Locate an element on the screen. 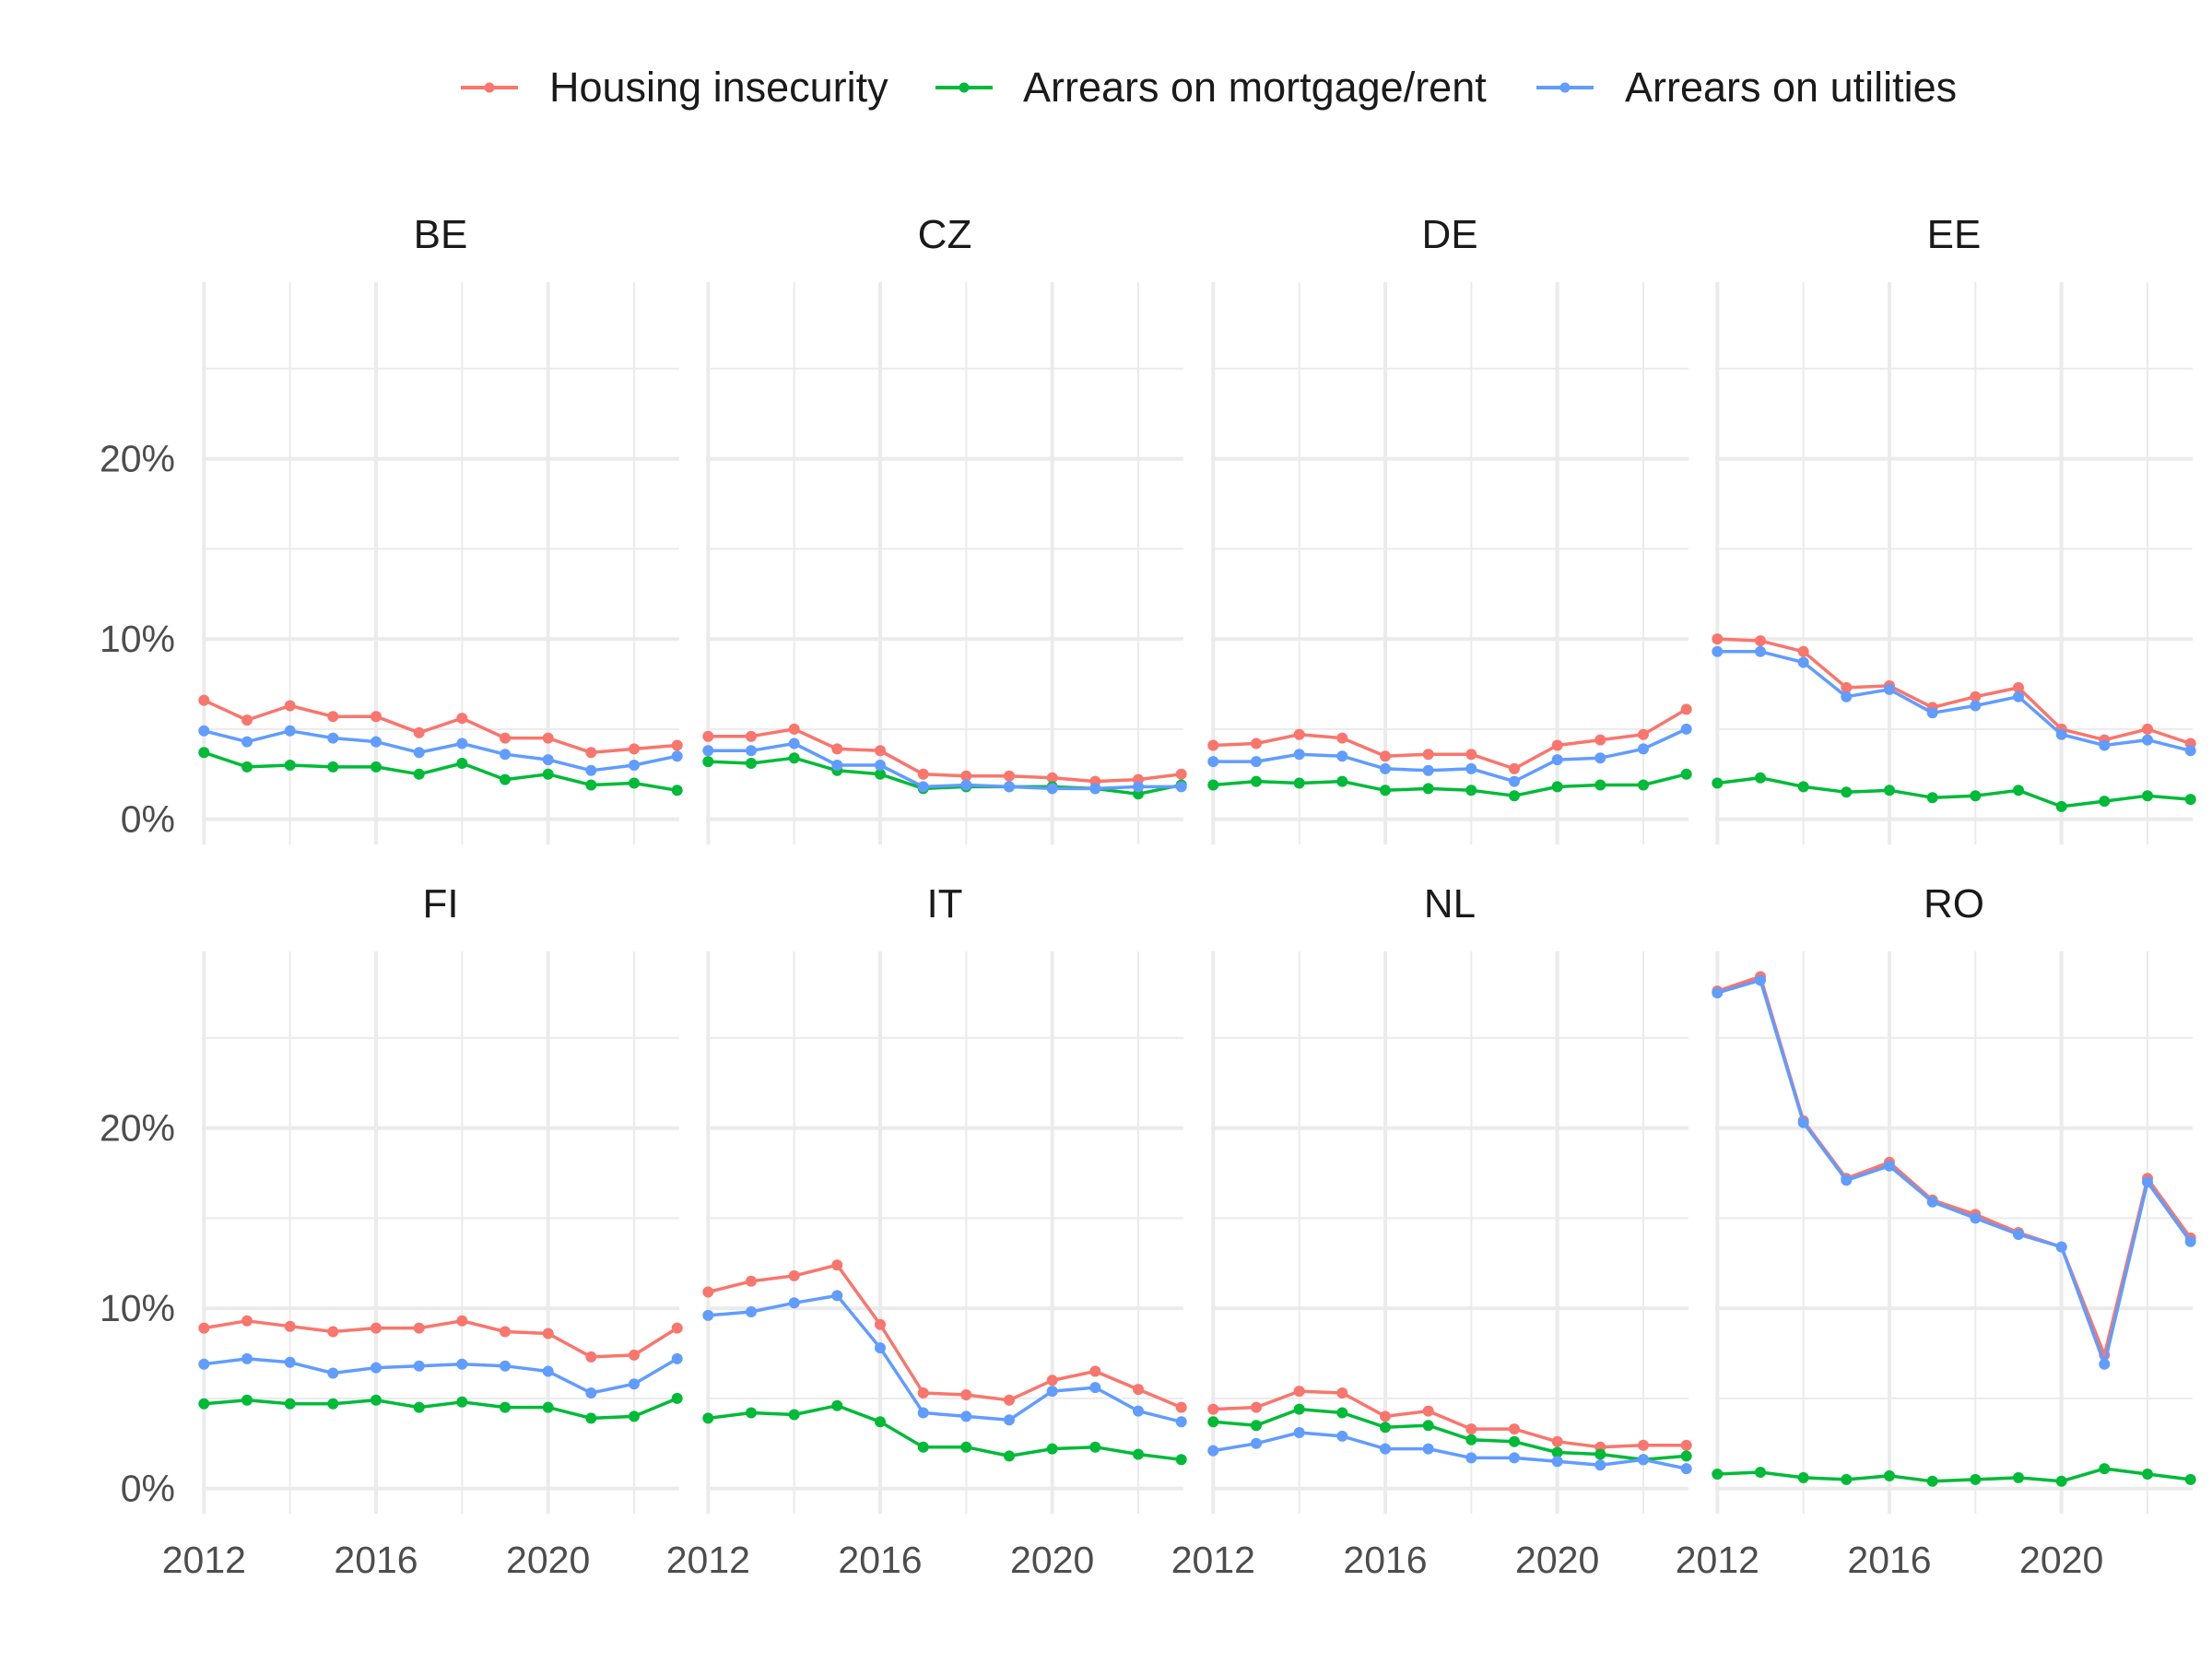 This screenshot has width=2212, height=1664. panel-it: IT 2012 2016 2020 is located at coordinates (926, 1231).